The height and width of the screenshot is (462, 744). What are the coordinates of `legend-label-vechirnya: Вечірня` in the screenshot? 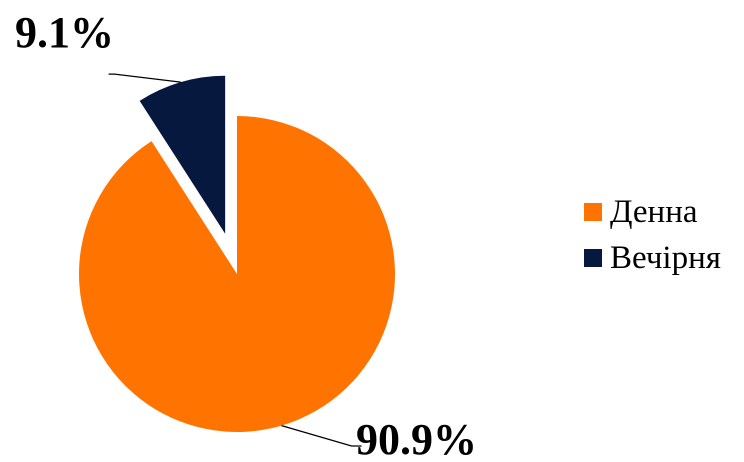 It's located at (665, 257).